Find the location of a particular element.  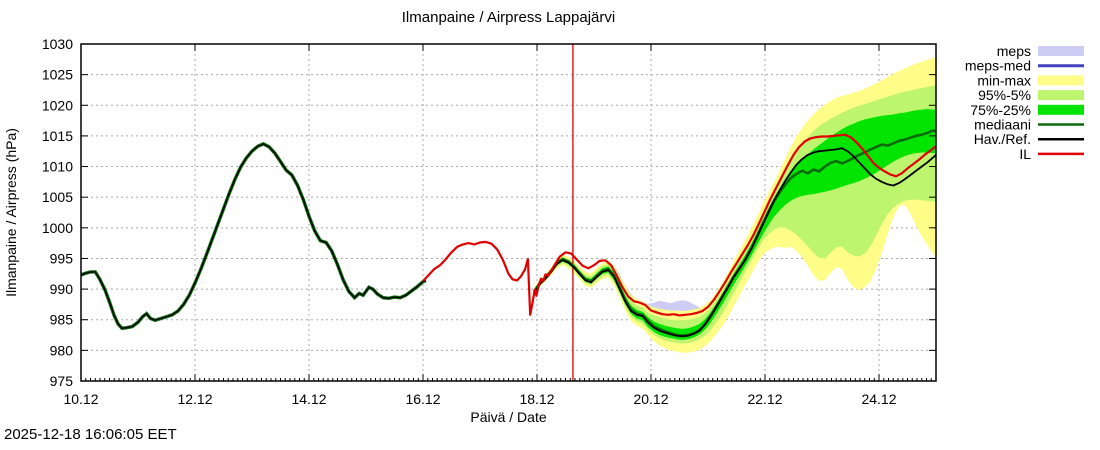

y-tick-label: 1030 is located at coordinates (57, 44).